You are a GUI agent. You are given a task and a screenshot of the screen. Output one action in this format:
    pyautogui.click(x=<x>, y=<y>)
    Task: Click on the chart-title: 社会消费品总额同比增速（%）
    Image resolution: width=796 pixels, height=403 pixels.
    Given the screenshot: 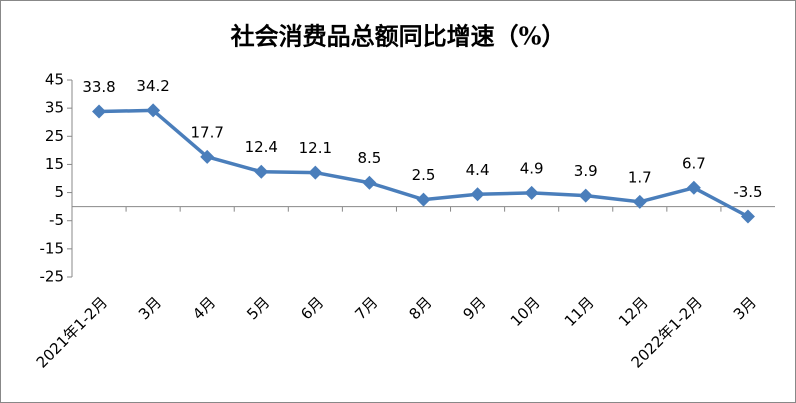 What is the action you would take?
    pyautogui.click(x=398, y=36)
    